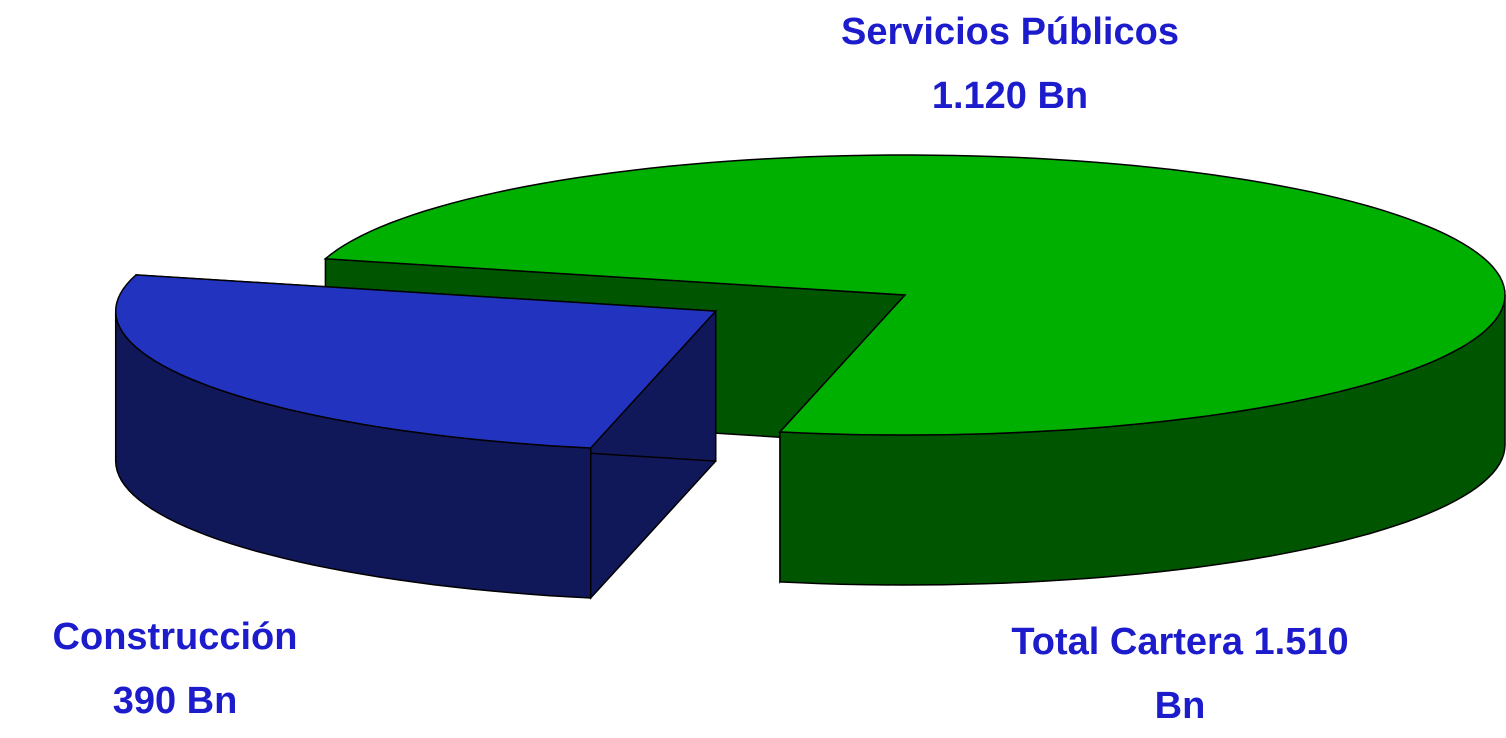 This screenshot has height=738, width=1506. I want to click on slice, so click(416, 361).